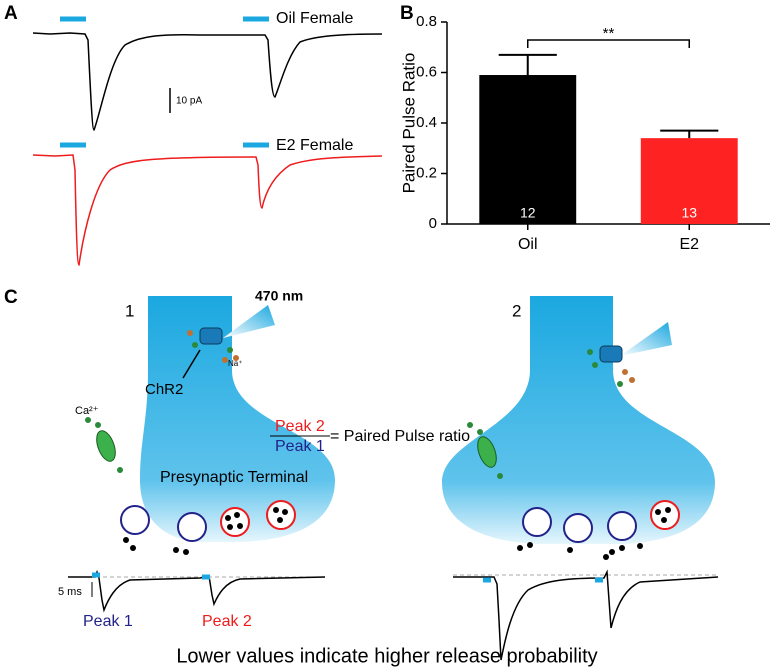 This screenshot has height=672, width=775. What do you see at coordinates (11, 13) in the screenshot?
I see `panel-label: A` at bounding box center [11, 13].